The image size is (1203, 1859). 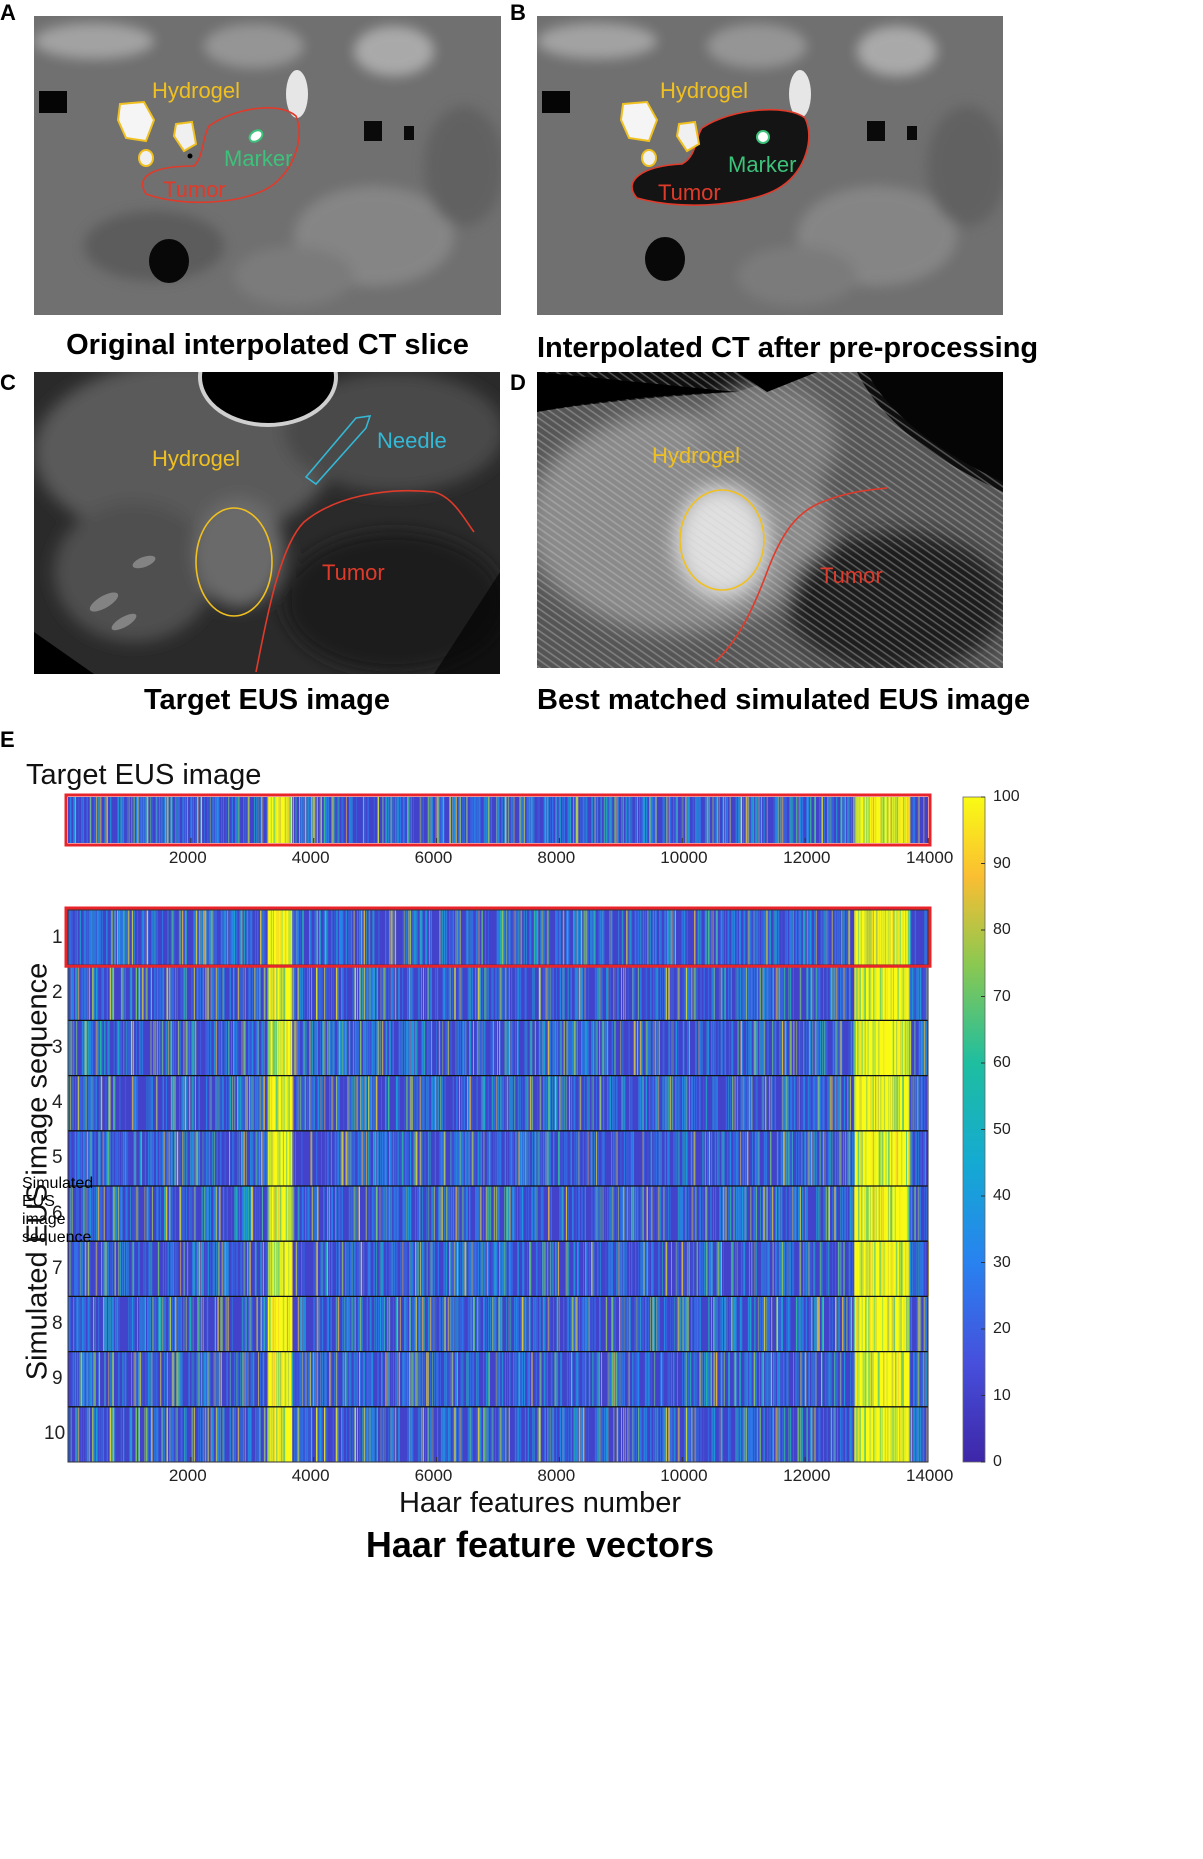 I want to click on eus-c-hydrogel-label: Hydrogel, so click(x=196, y=458).